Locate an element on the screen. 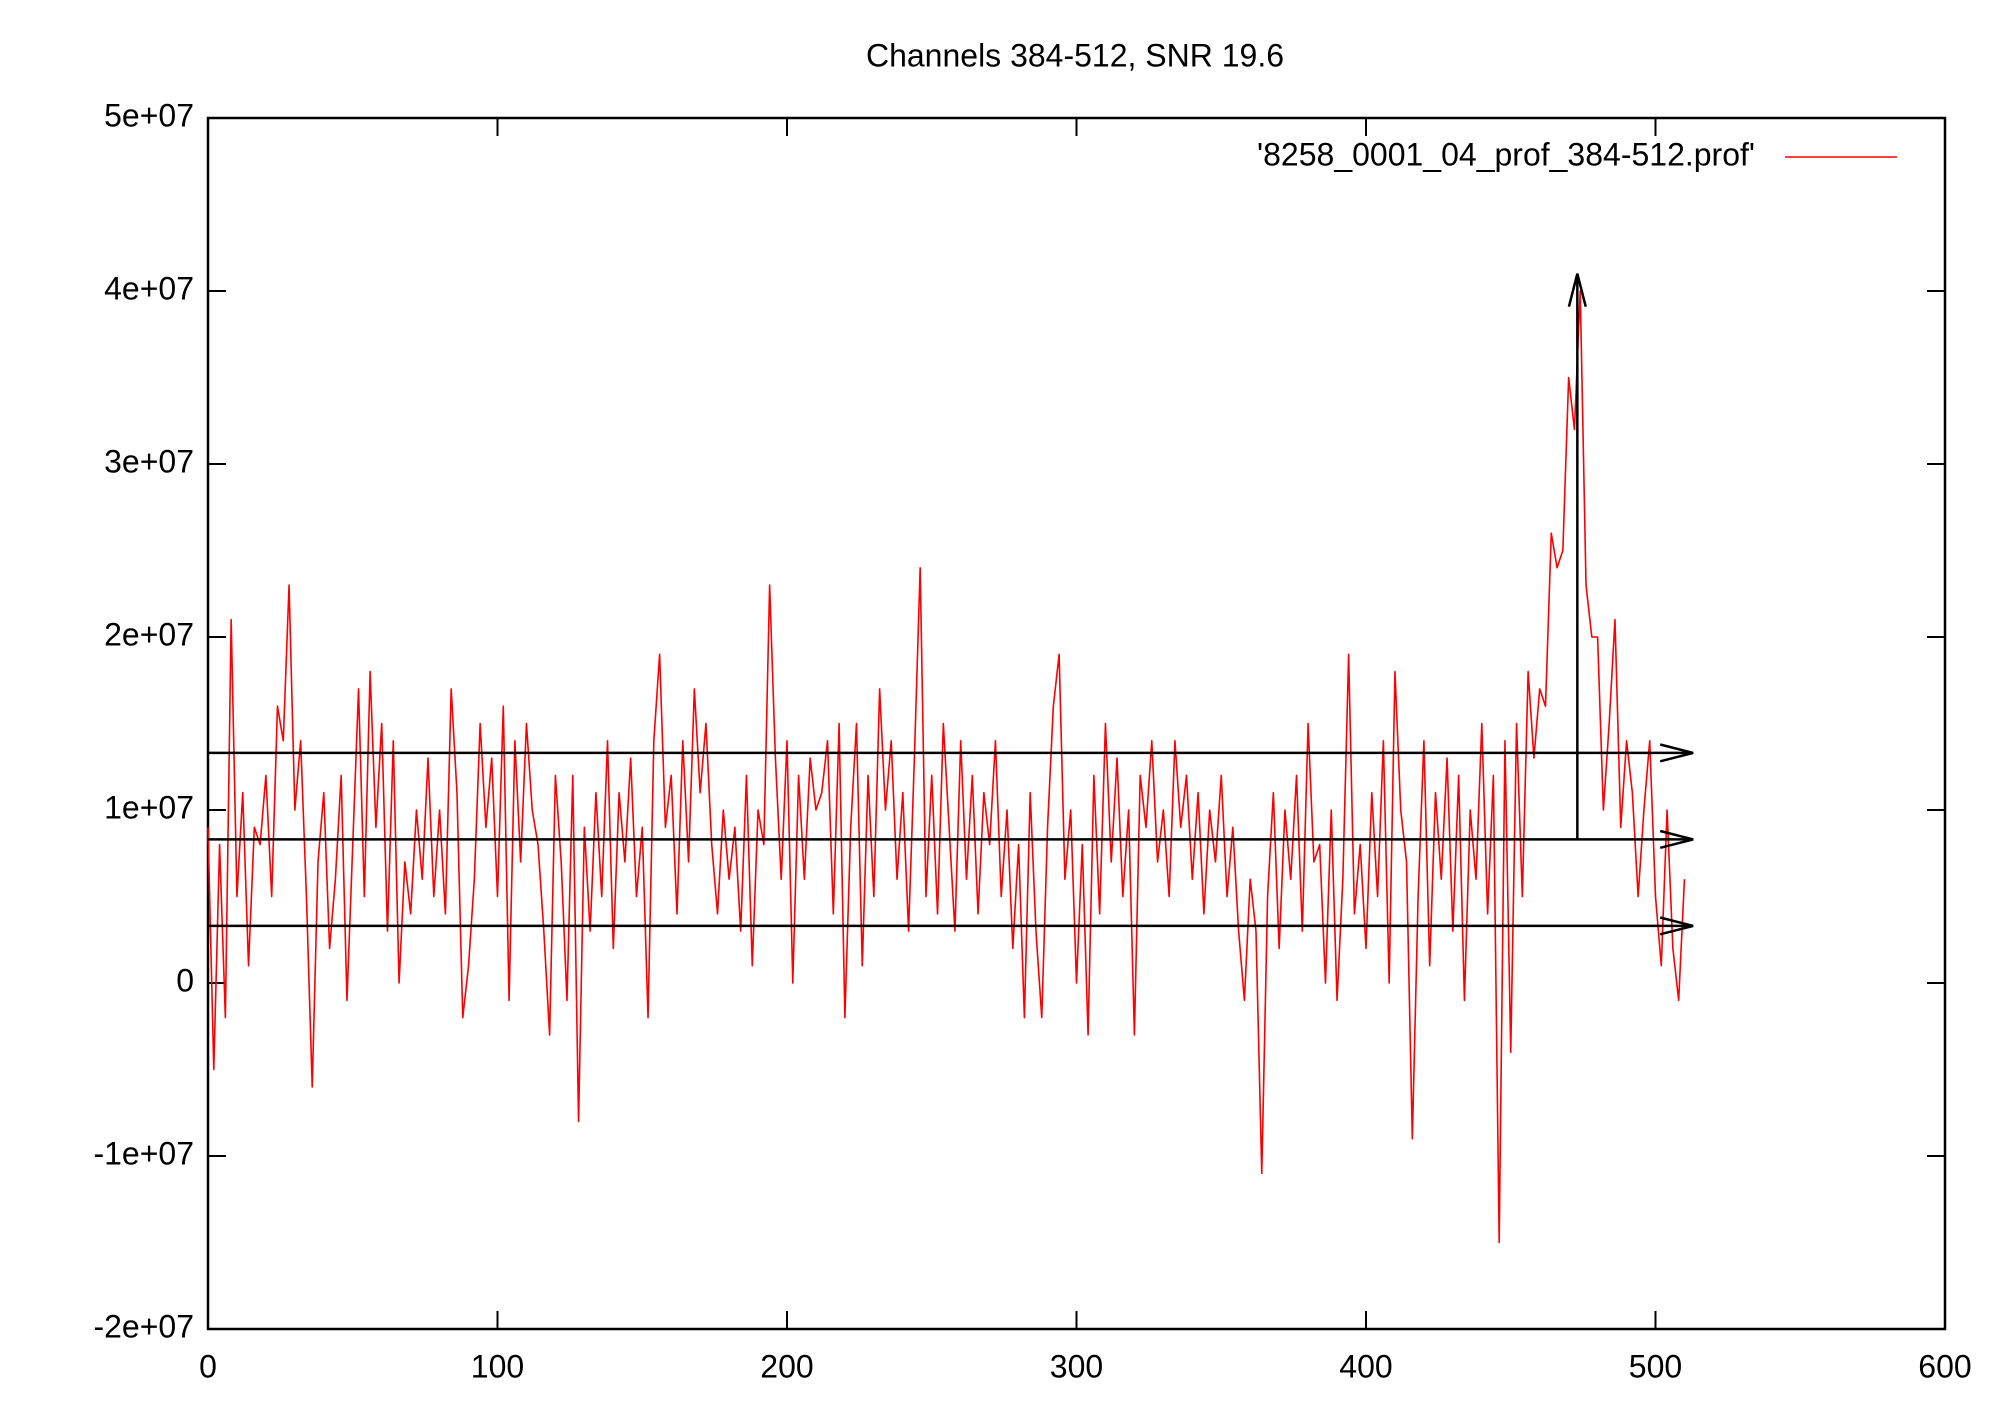 Image resolution: width=2001 pixels, height=1401 pixels. x-tick-label: 500 is located at coordinates (1655, 1366).